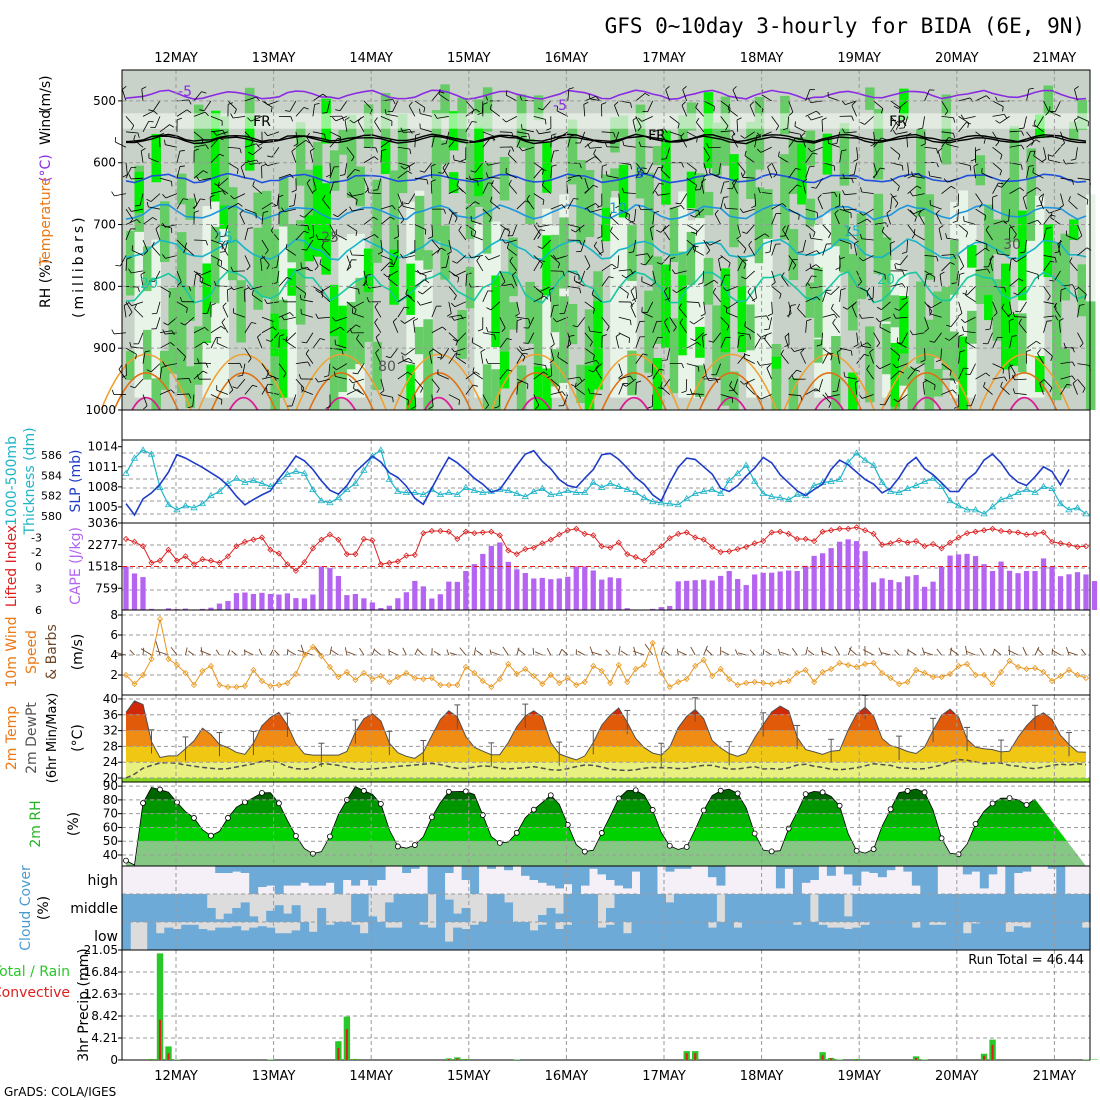 The image size is (1100, 1100). I want to click on temp-line, so click(606, 730).